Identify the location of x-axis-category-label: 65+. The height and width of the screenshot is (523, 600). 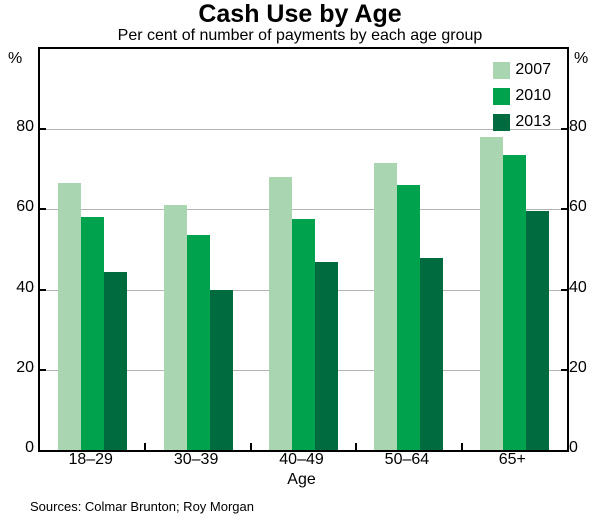
(512, 459).